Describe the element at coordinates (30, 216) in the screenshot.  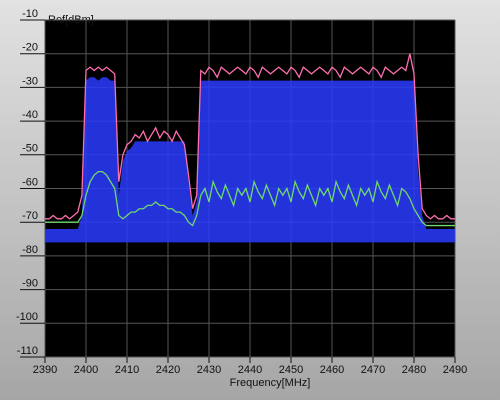
I see `y-tick-label: -70` at that location.